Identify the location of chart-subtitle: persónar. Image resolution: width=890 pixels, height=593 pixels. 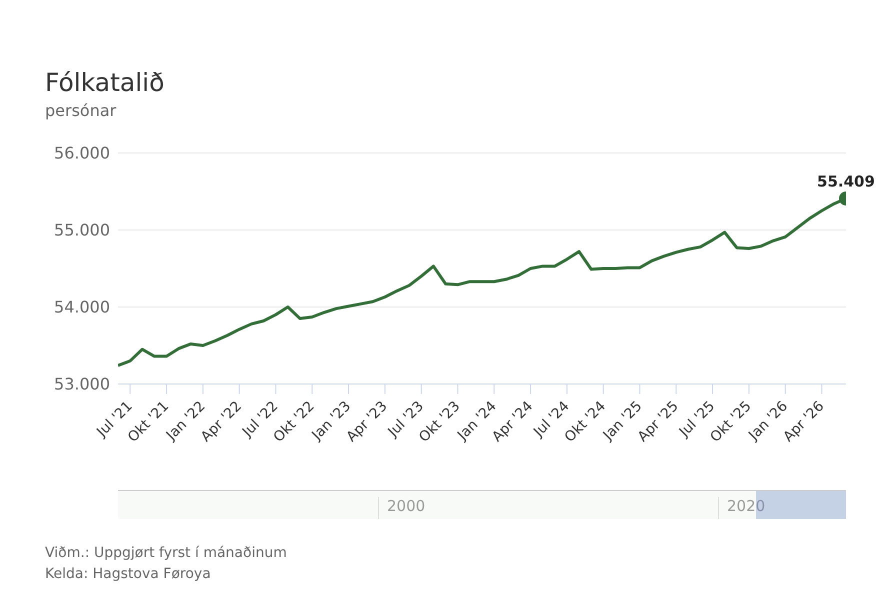
(80, 110).